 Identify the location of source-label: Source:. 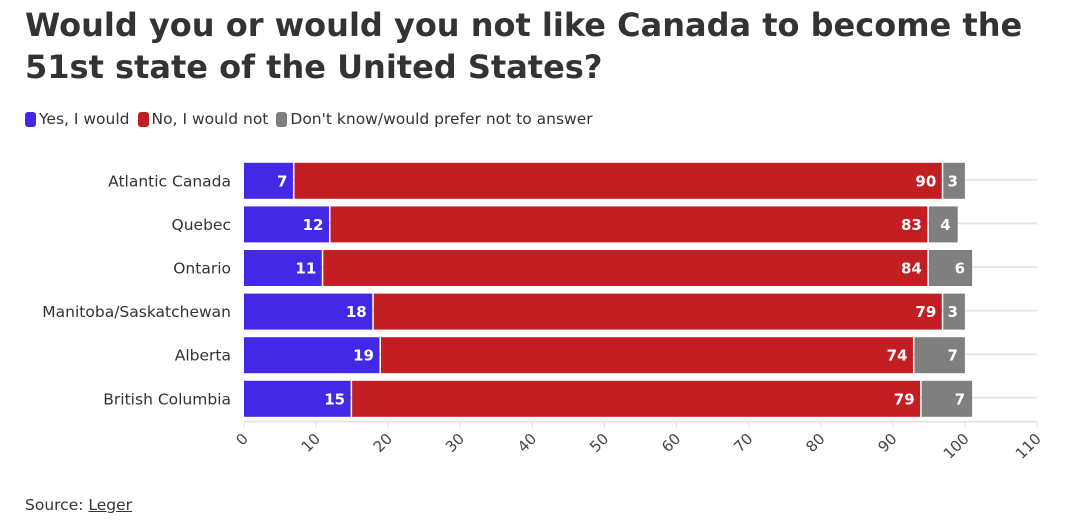
(54, 505).